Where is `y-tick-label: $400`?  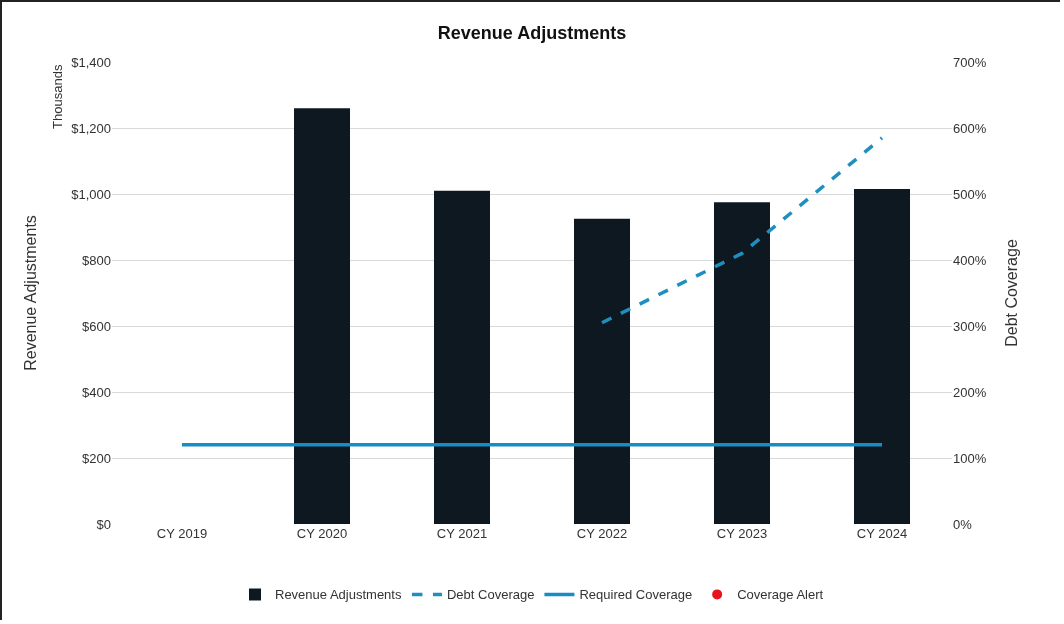
y-tick-label: $400 is located at coordinates (96, 392).